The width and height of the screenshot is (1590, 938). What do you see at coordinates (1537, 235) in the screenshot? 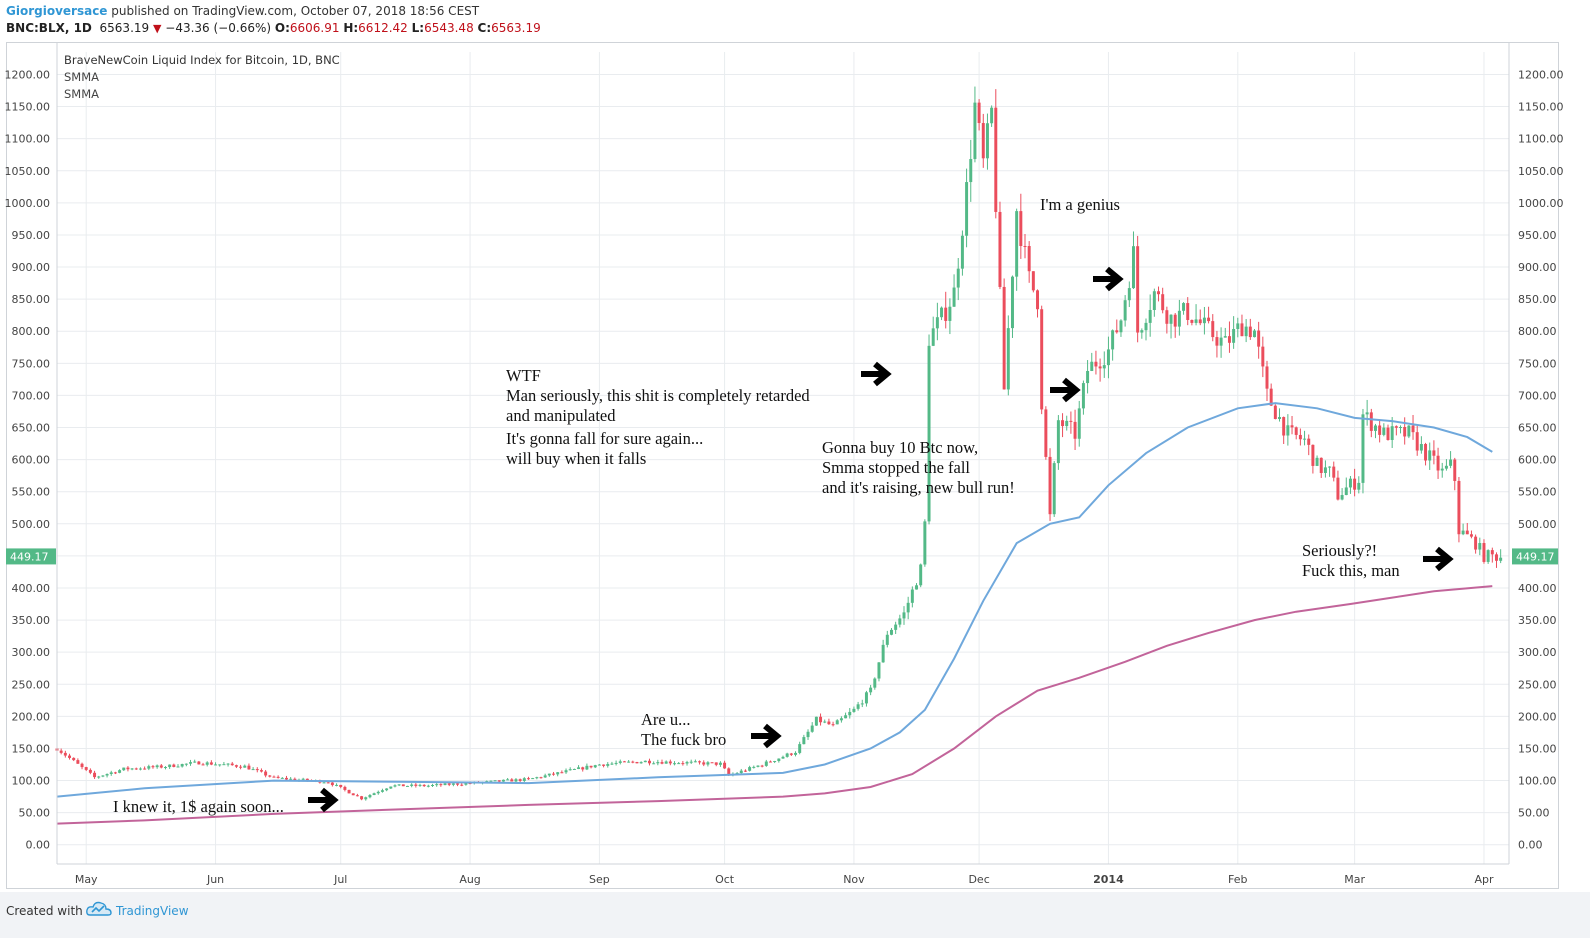
I see `y-tick-label-right: 950.00` at bounding box center [1537, 235].